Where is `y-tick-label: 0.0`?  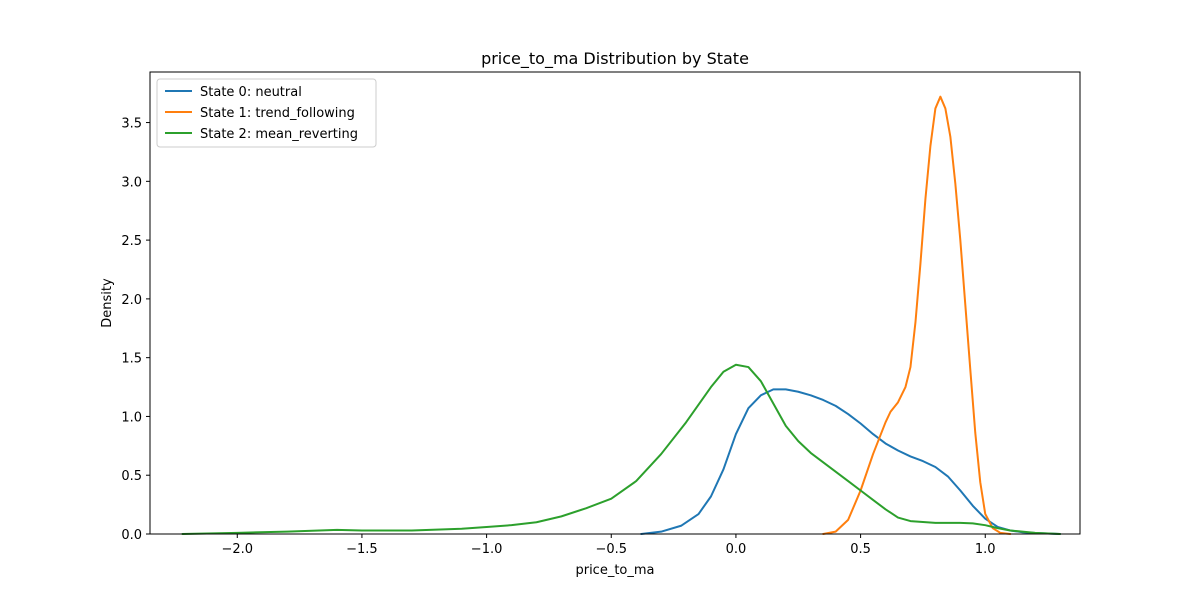
y-tick-label: 0.0 is located at coordinates (131, 535).